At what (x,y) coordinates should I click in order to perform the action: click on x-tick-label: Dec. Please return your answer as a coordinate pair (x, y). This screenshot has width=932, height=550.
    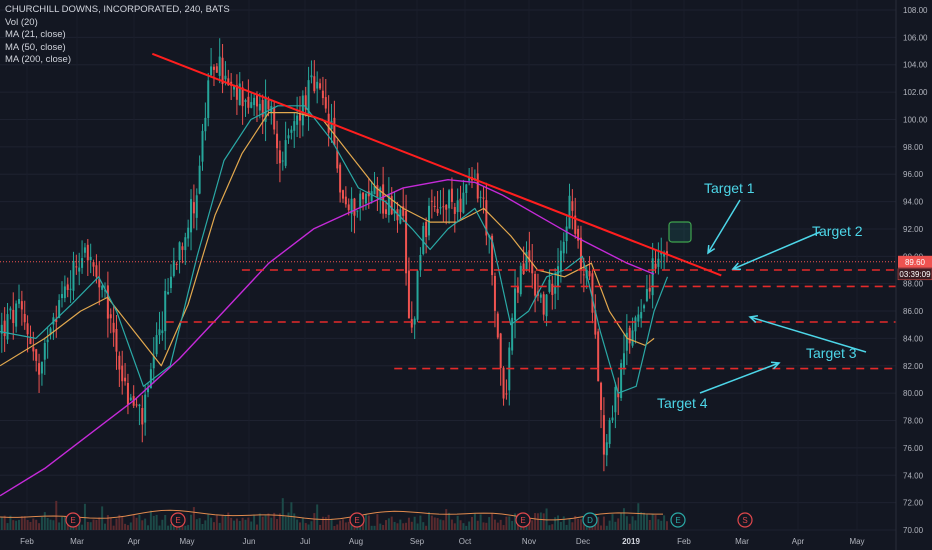
    Looking at the image, I should click on (583, 541).